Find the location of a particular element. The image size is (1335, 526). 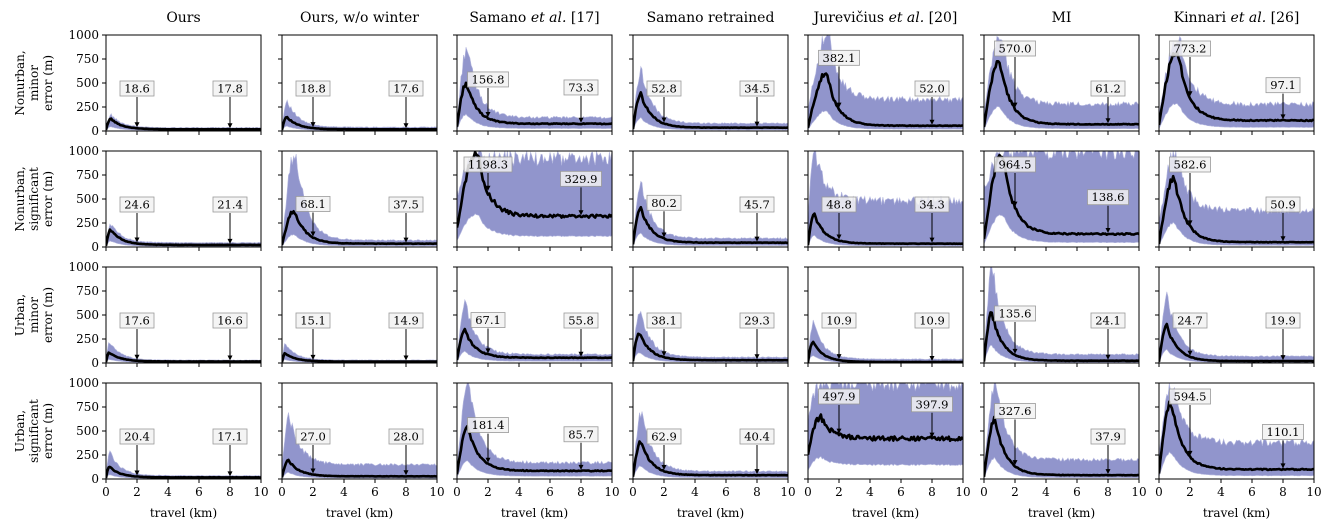

panel: 382.1 52.0 is located at coordinates (884, 84).